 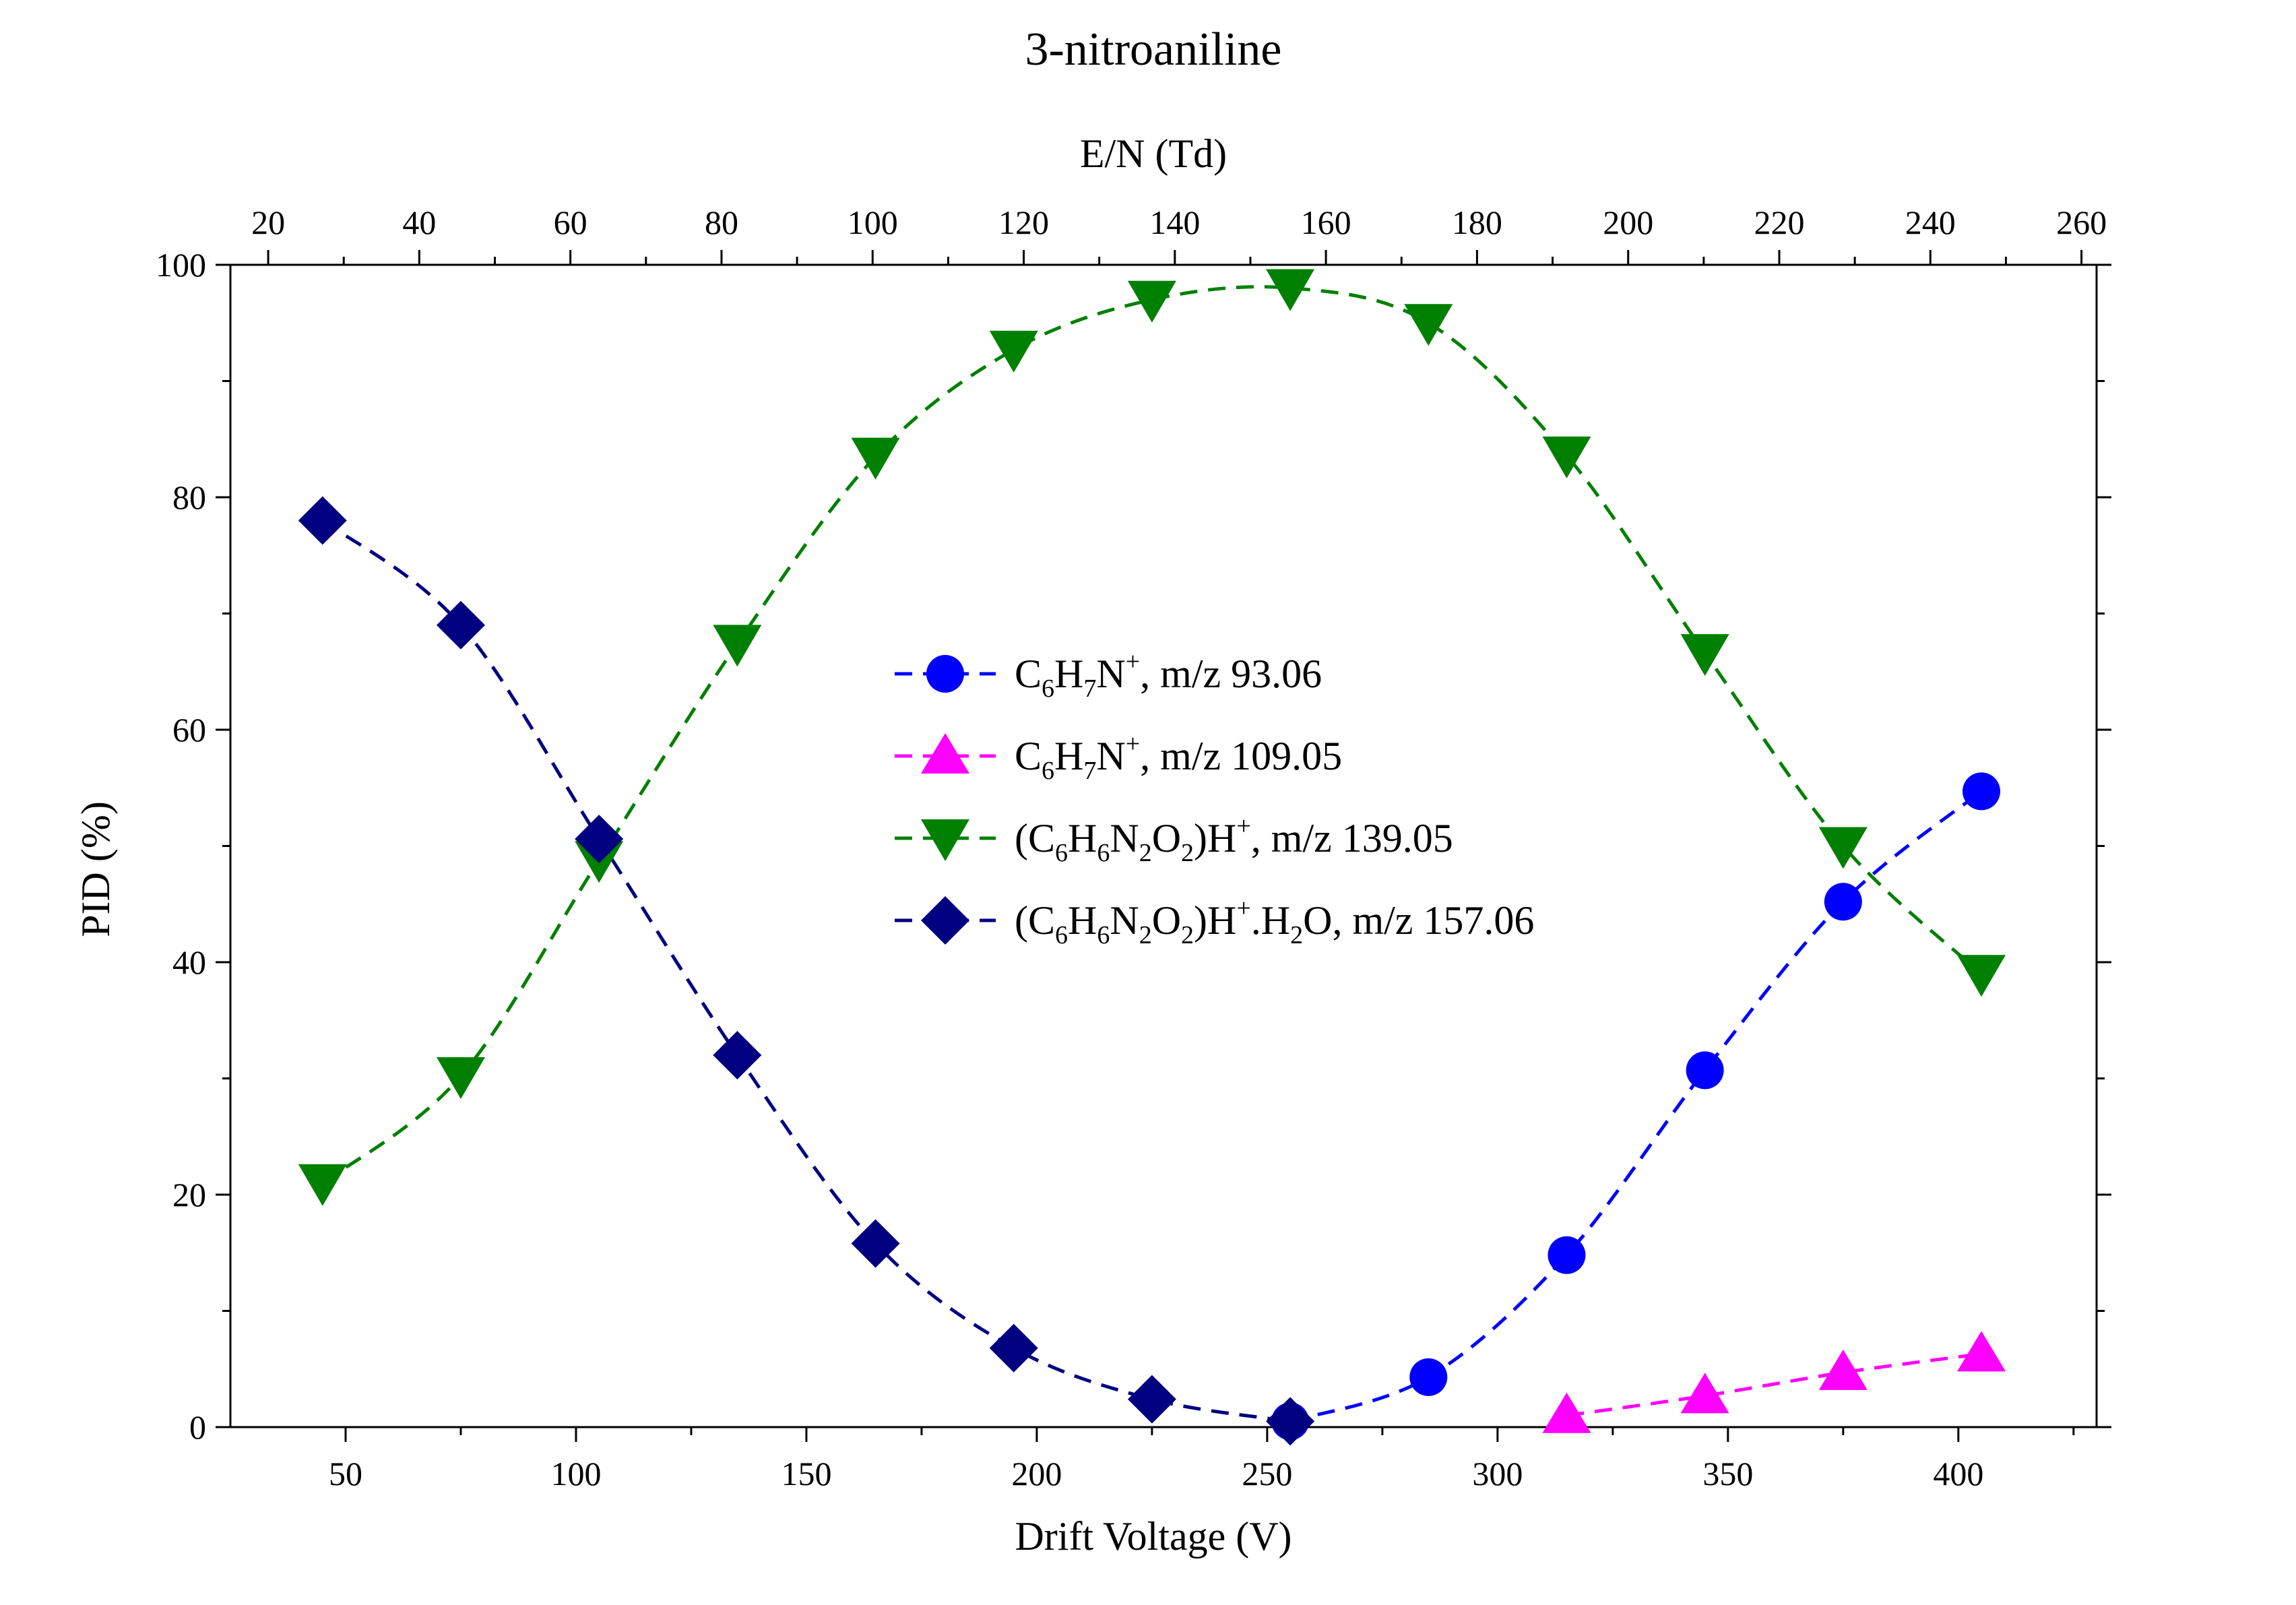 I want to click on y-tick-label: 40, so click(x=189, y=962).